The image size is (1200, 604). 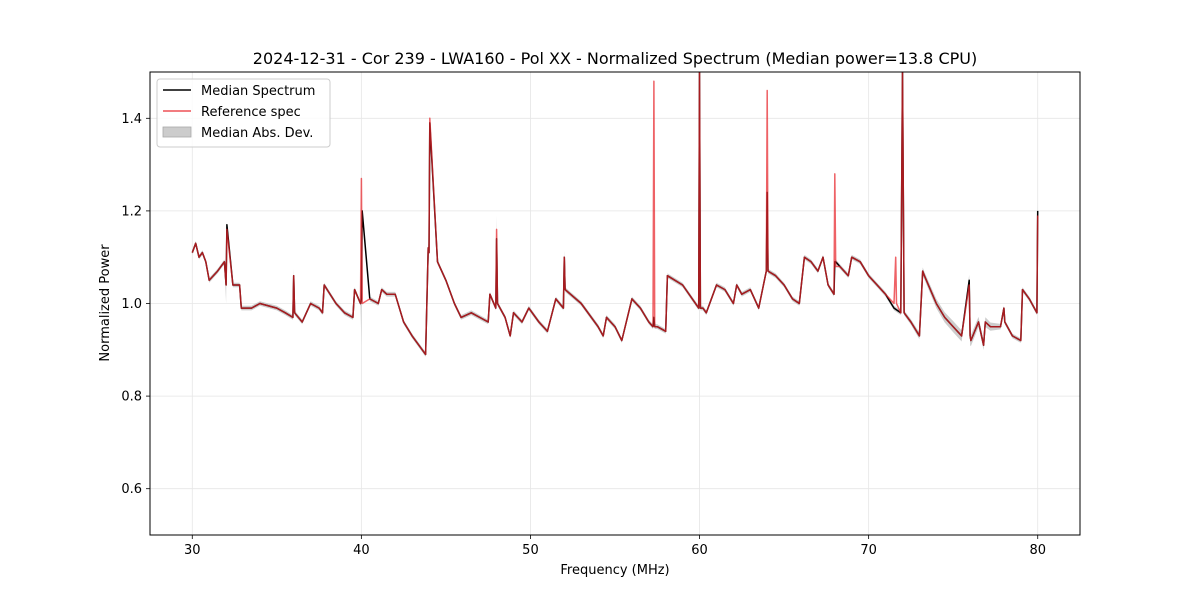 I want to click on y-tick-label: 1.4, so click(x=131, y=119).